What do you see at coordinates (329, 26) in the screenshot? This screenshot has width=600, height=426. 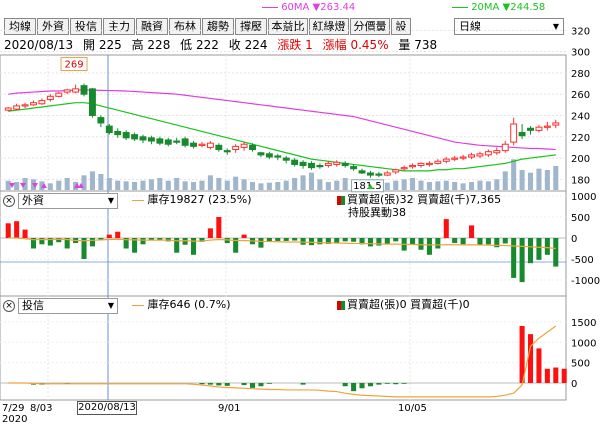 I see `toolbar-button-9: 紅綠燈` at bounding box center [329, 26].